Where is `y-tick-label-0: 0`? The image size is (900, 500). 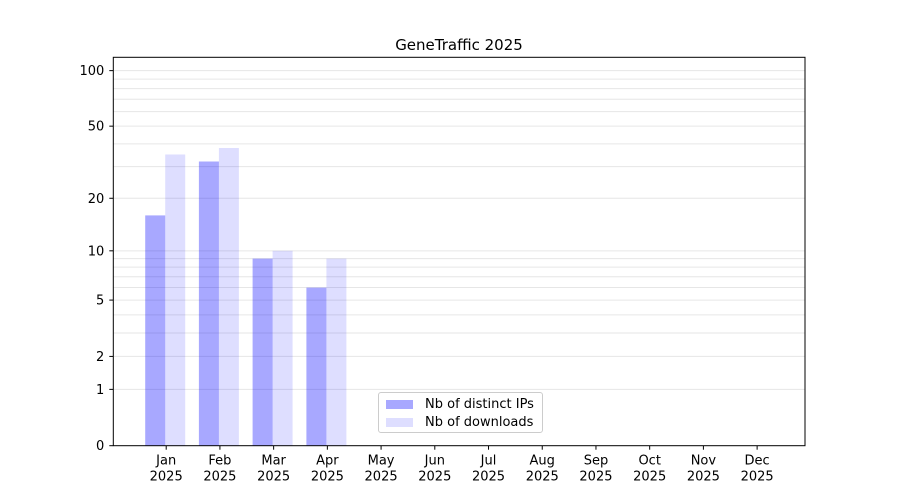
y-tick-label-0: 0 is located at coordinates (100, 446).